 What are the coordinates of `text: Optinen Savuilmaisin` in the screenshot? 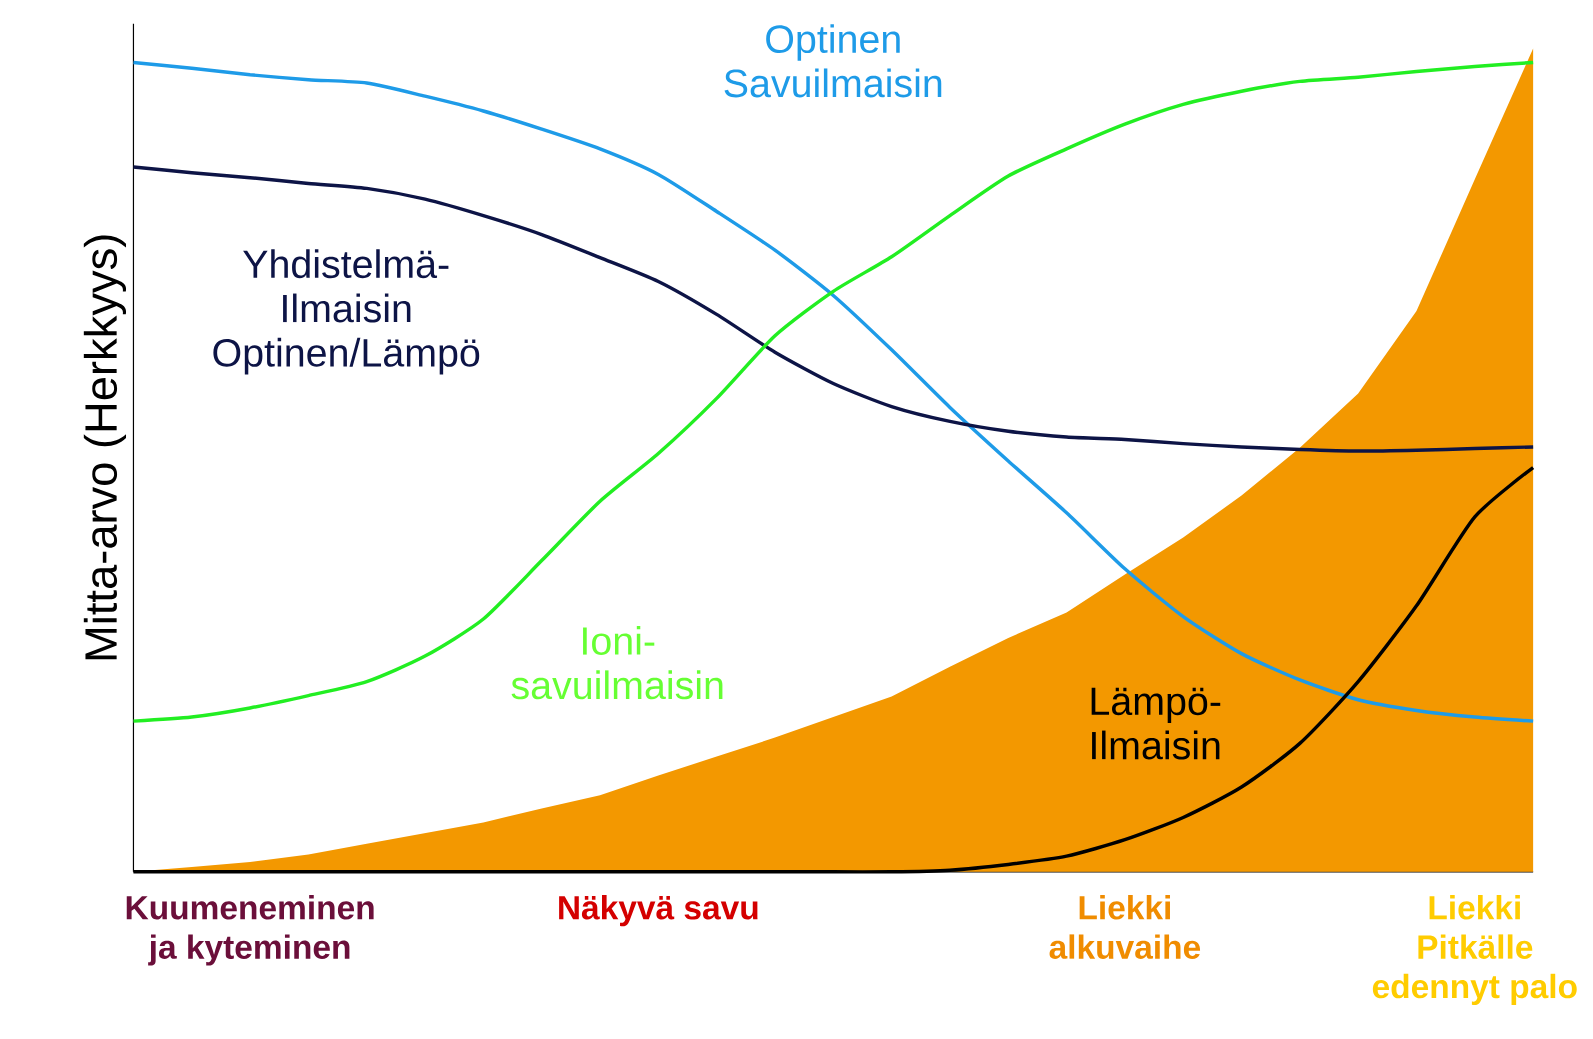 It's located at (833, 61).